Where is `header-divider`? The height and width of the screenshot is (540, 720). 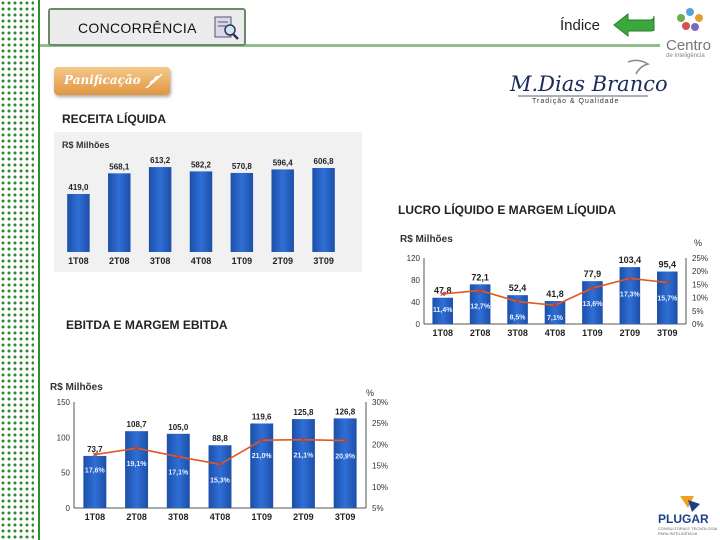 header-divider is located at coordinates (350, 45).